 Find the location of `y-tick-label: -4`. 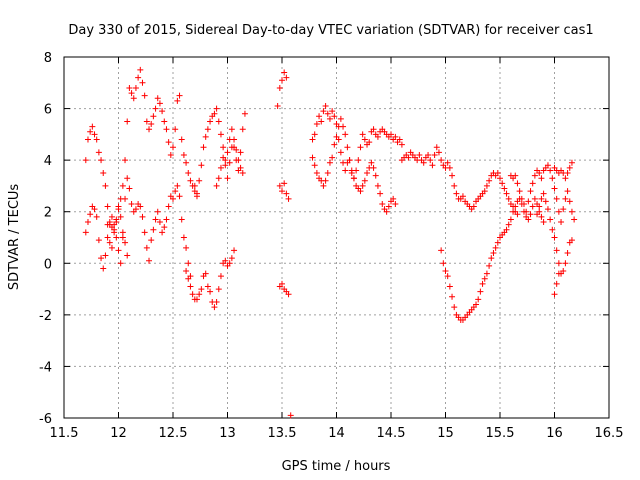

y-tick-label: -4 is located at coordinates (45, 367).